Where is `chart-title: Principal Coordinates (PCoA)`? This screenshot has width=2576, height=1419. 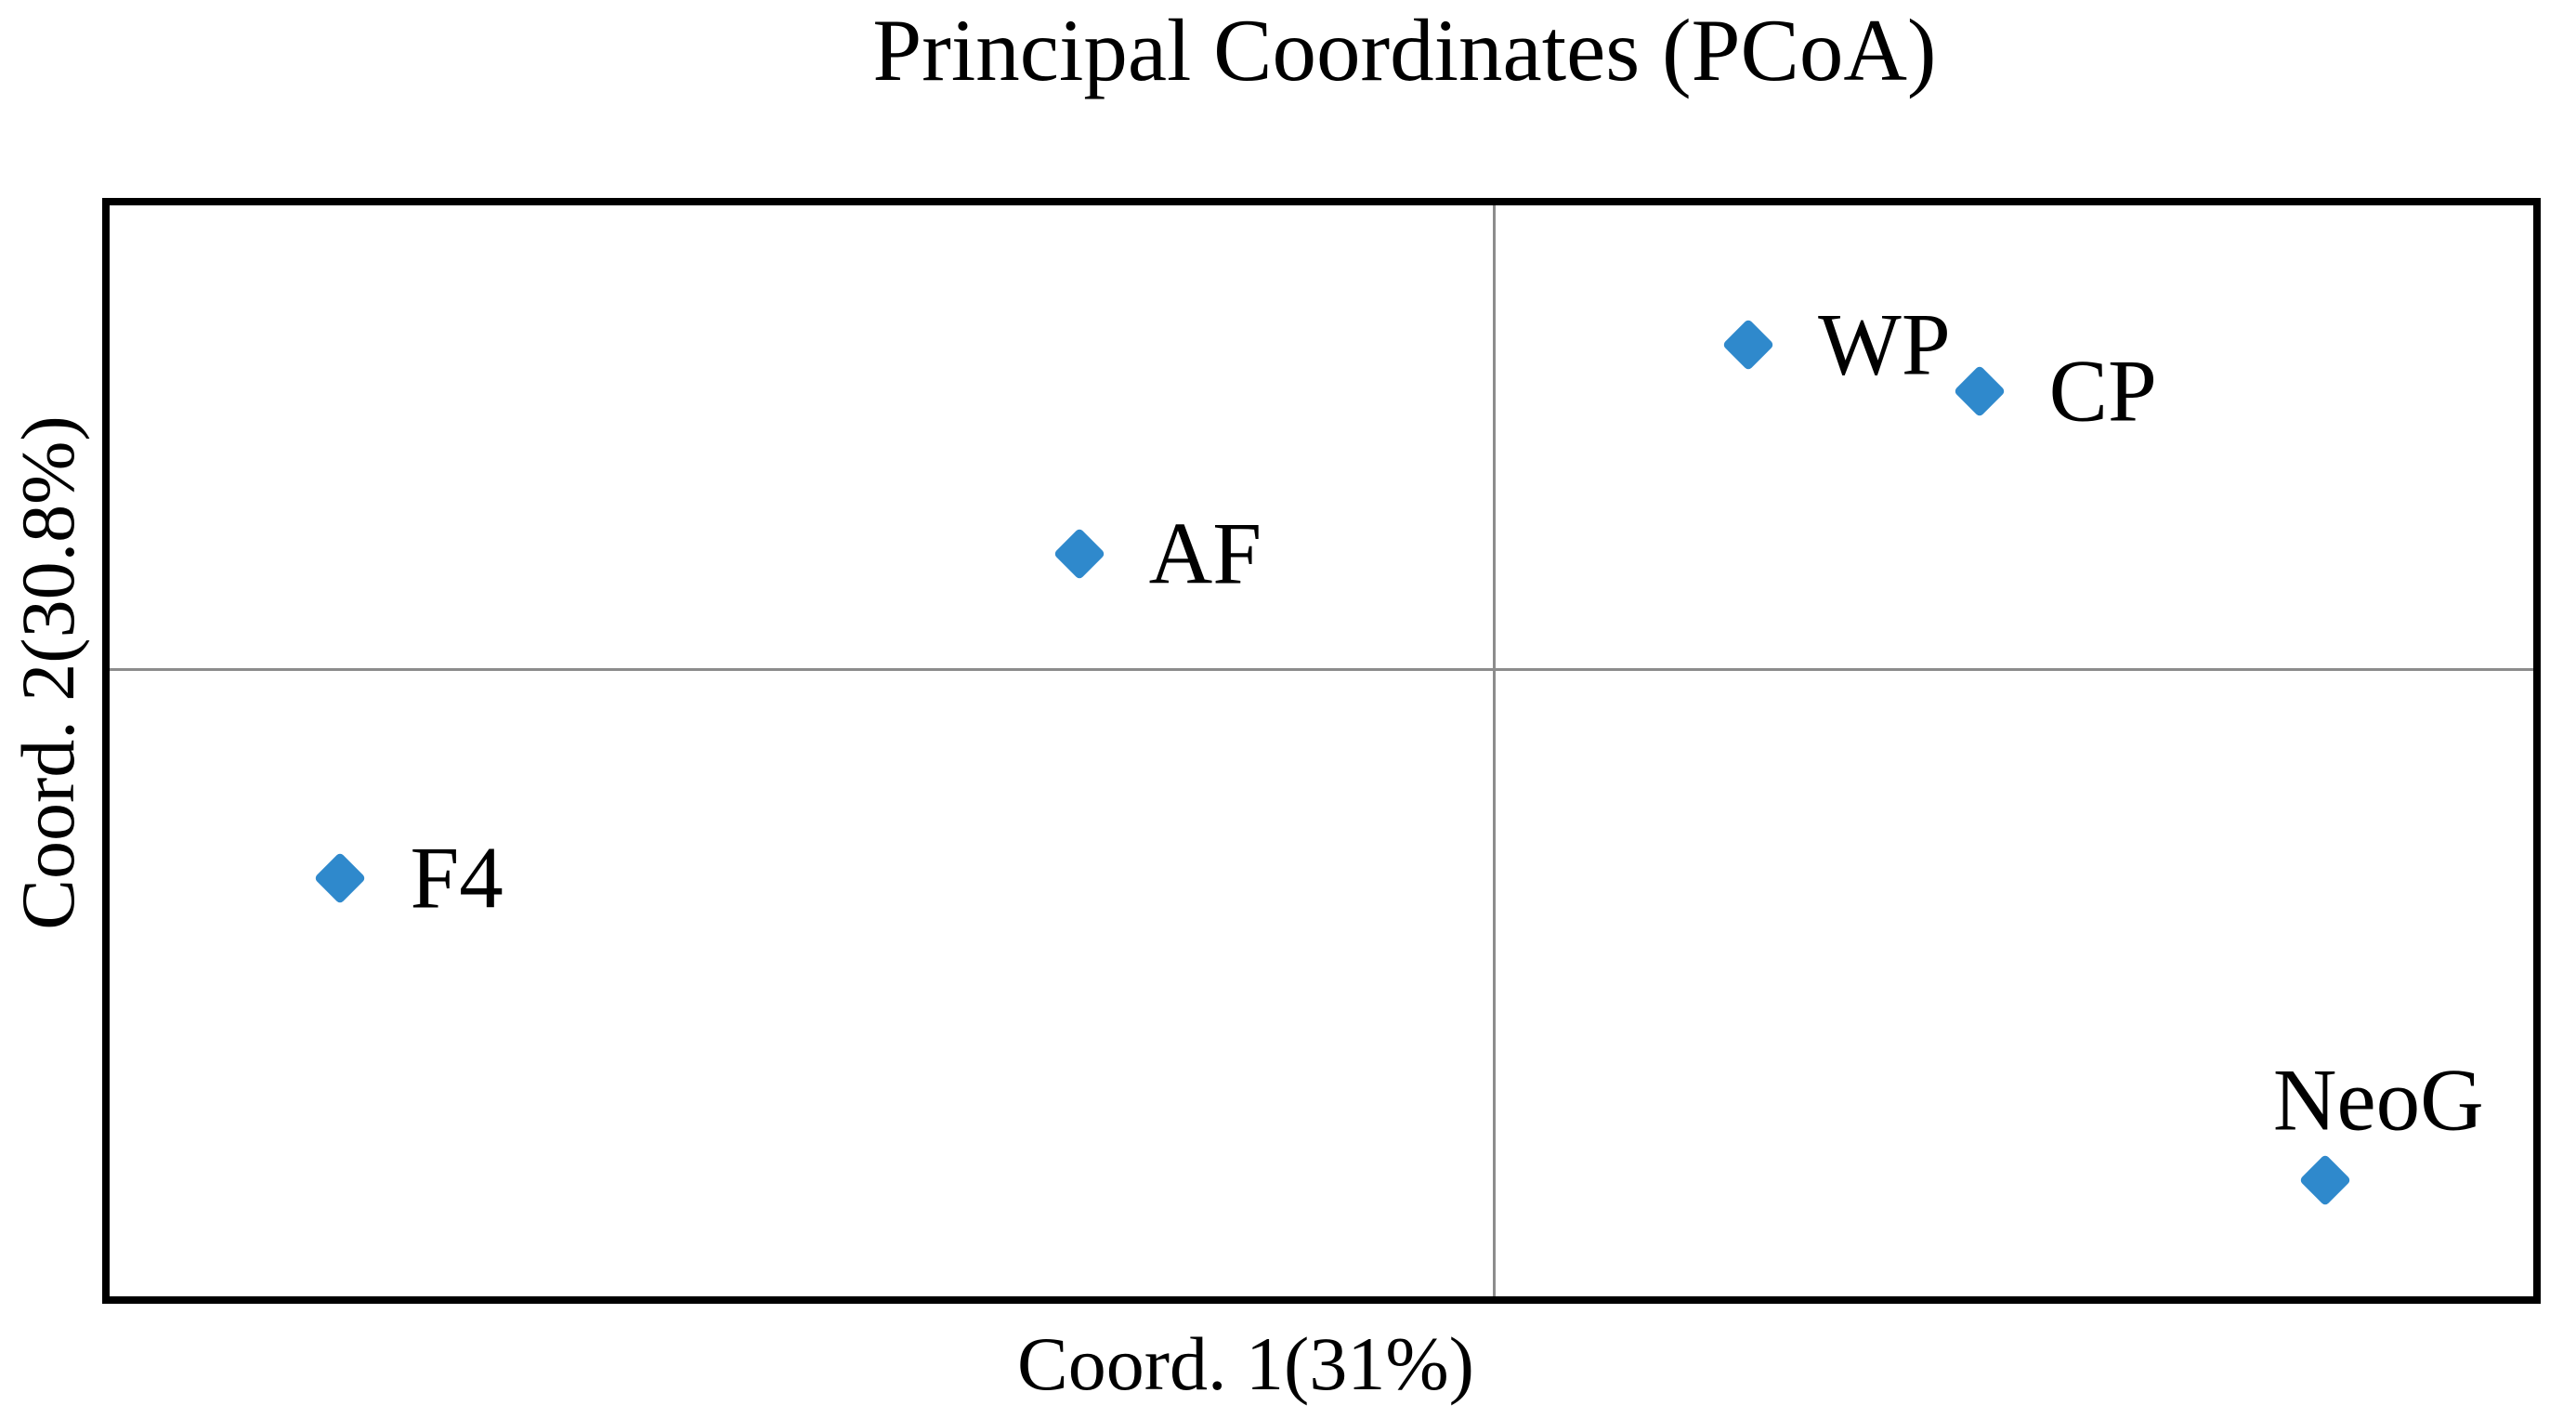
chart-title: Principal Coordinates (PCoA) is located at coordinates (1405, 50).